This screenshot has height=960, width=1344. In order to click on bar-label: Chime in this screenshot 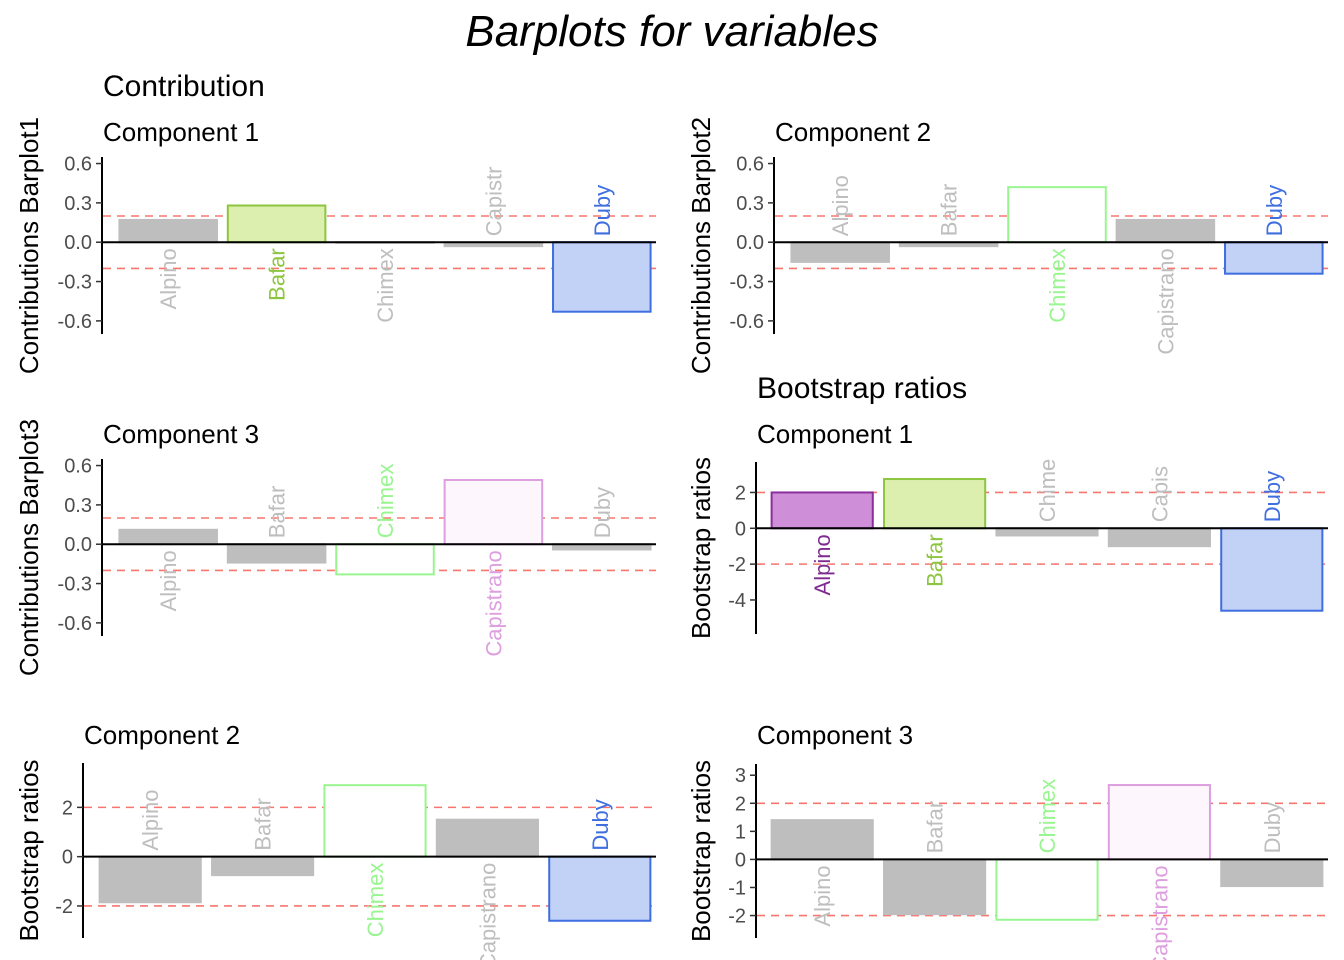, I will do `click(1047, 491)`.